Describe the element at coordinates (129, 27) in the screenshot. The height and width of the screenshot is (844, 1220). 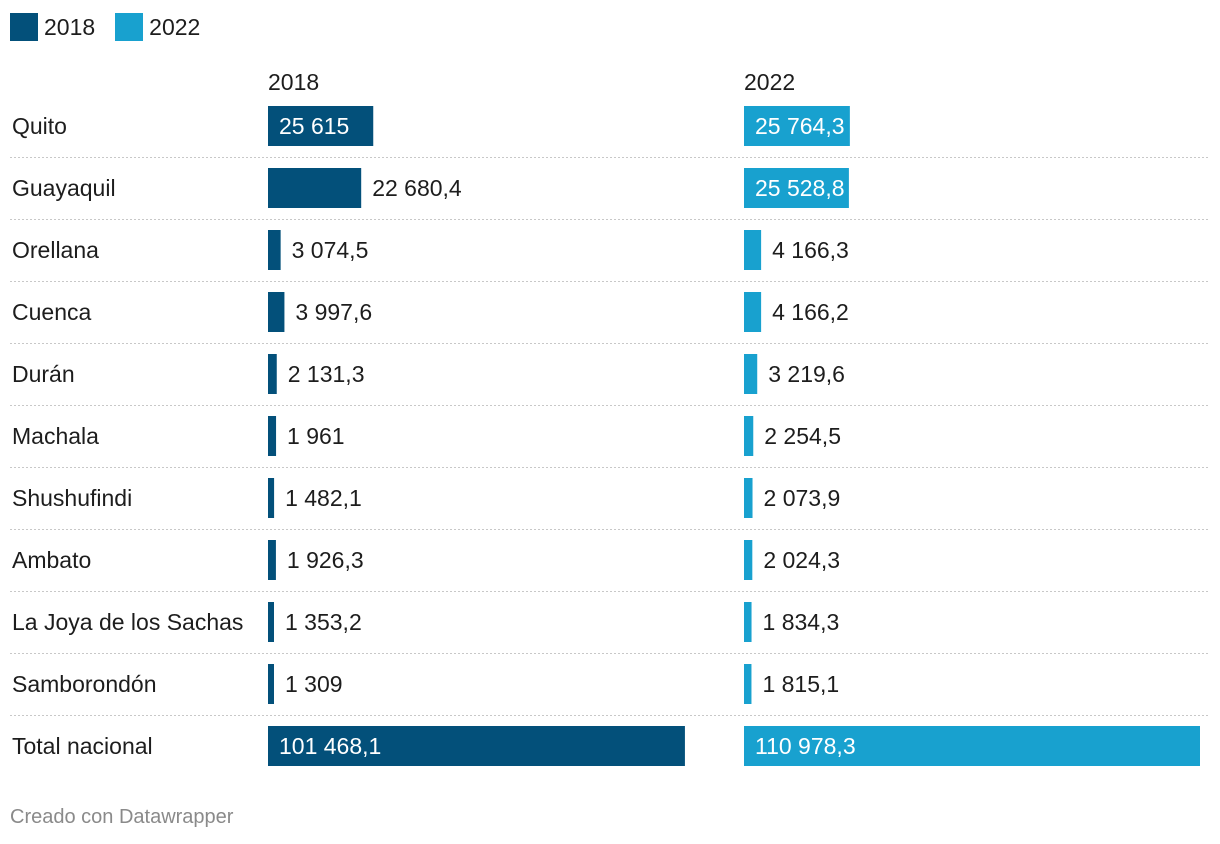
I see `legend-swatch-2022` at that location.